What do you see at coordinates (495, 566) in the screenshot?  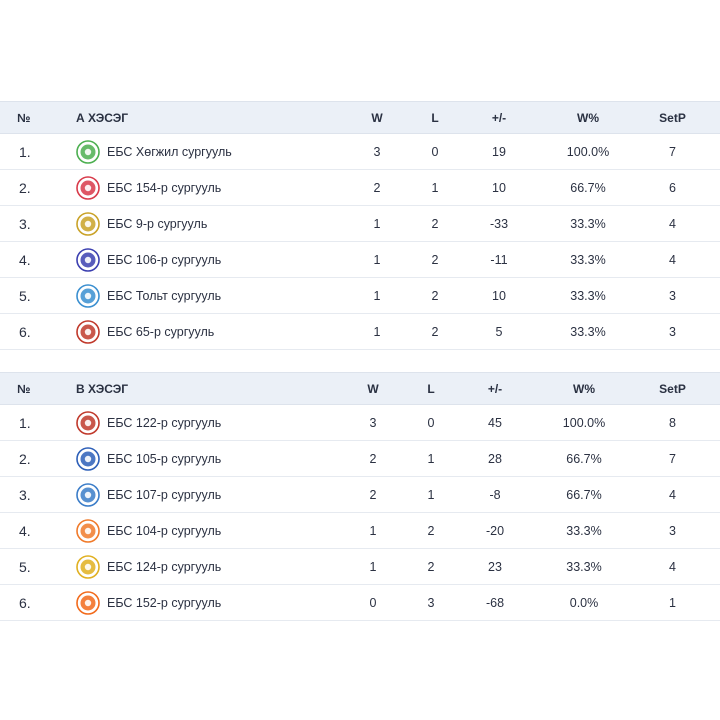 I see `diff-cell: 23` at bounding box center [495, 566].